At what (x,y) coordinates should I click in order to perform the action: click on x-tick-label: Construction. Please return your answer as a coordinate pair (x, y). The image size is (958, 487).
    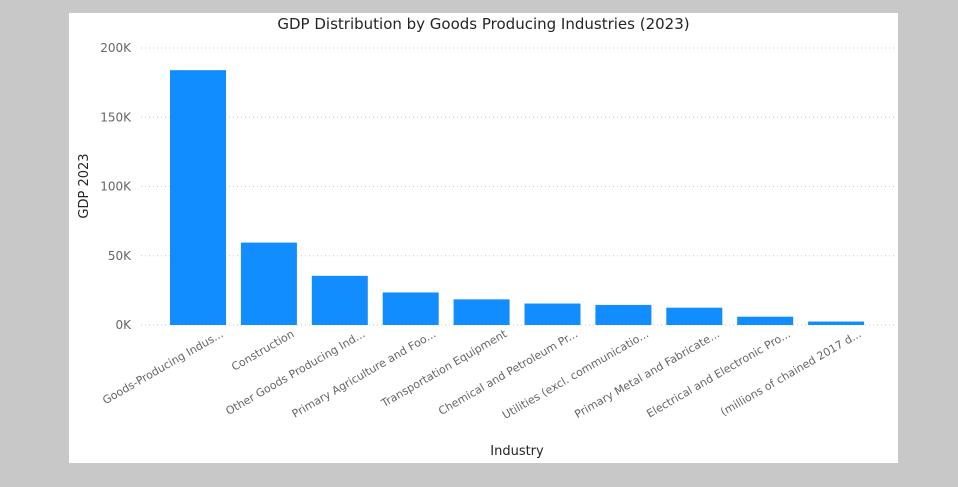
    Looking at the image, I should click on (262, 350).